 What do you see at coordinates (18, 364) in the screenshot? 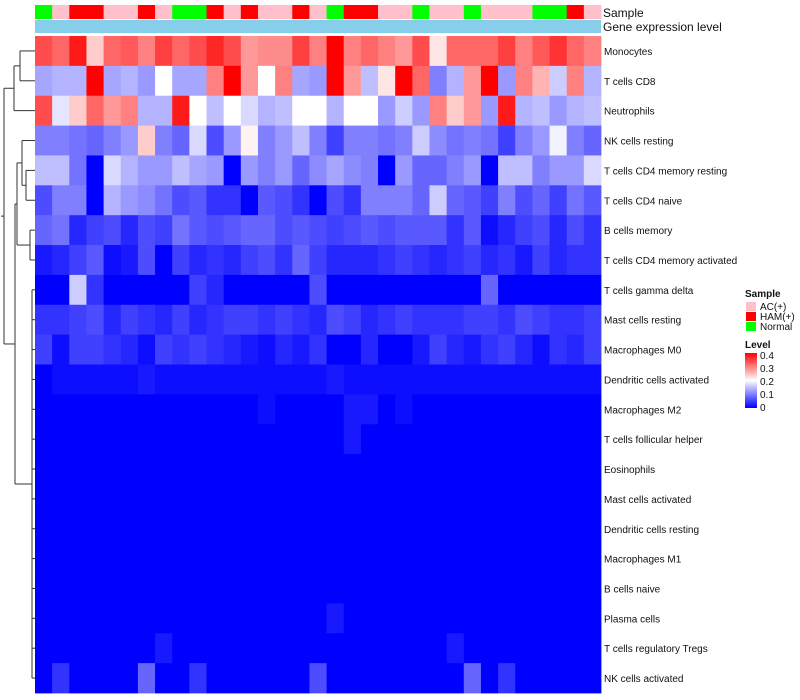
I see `row-dendrogram` at bounding box center [18, 364].